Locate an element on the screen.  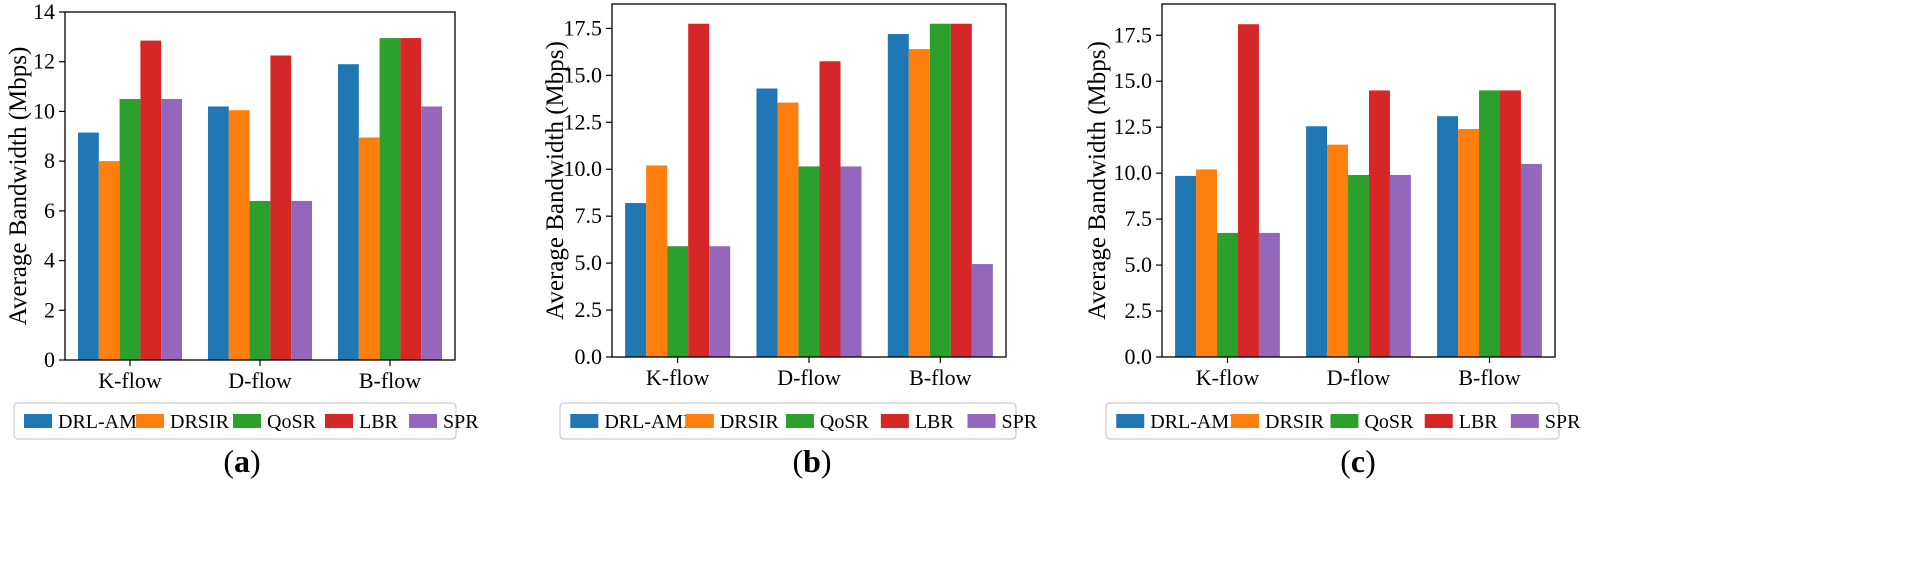
y-tick-label: 10.0 is located at coordinates (1133, 172).